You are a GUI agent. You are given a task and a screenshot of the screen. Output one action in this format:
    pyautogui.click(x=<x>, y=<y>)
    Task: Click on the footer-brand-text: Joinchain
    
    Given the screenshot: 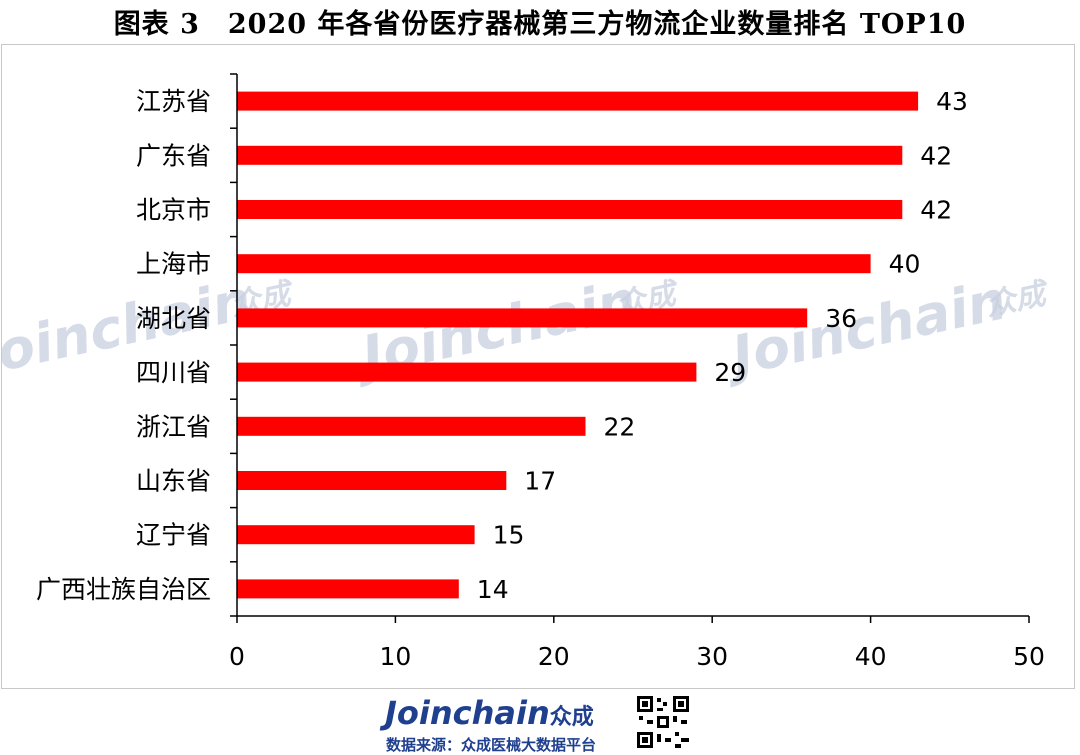 What is the action you would take?
    pyautogui.click(x=467, y=713)
    